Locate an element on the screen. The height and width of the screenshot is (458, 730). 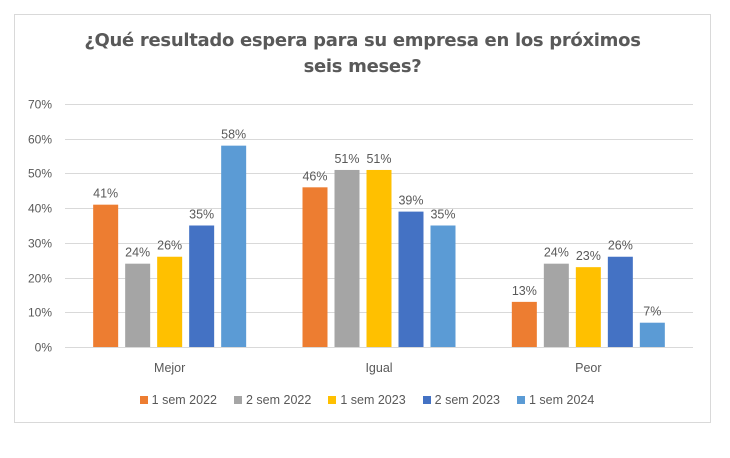
data-label: 46% is located at coordinates (314, 176).